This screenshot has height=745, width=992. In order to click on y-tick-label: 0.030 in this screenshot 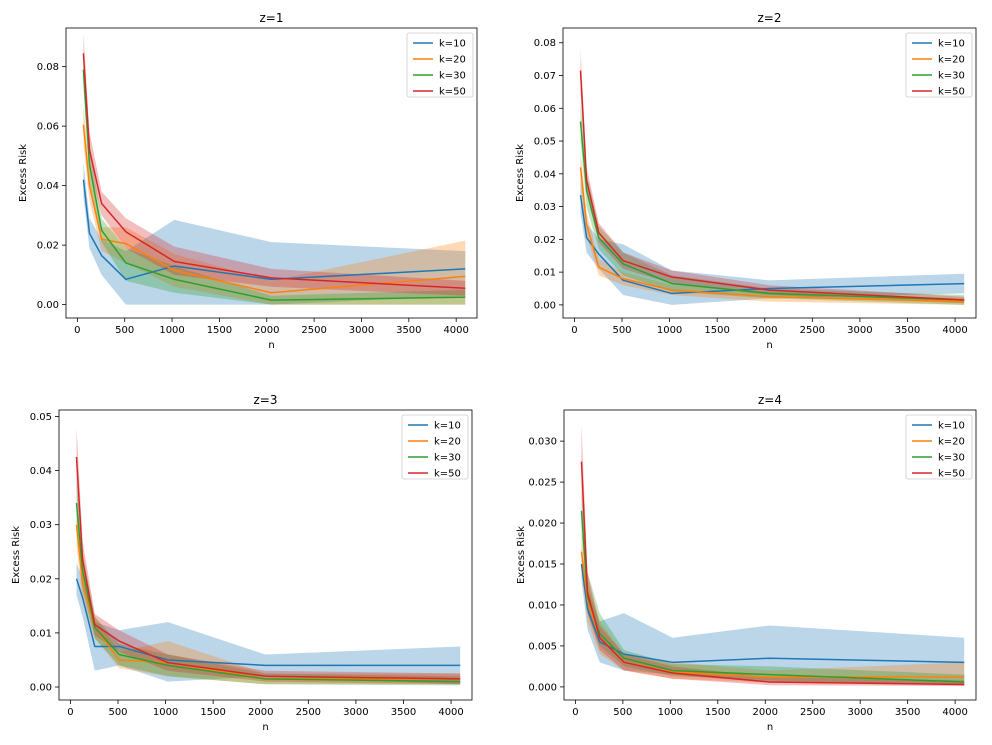, I will do `click(542, 442)`.